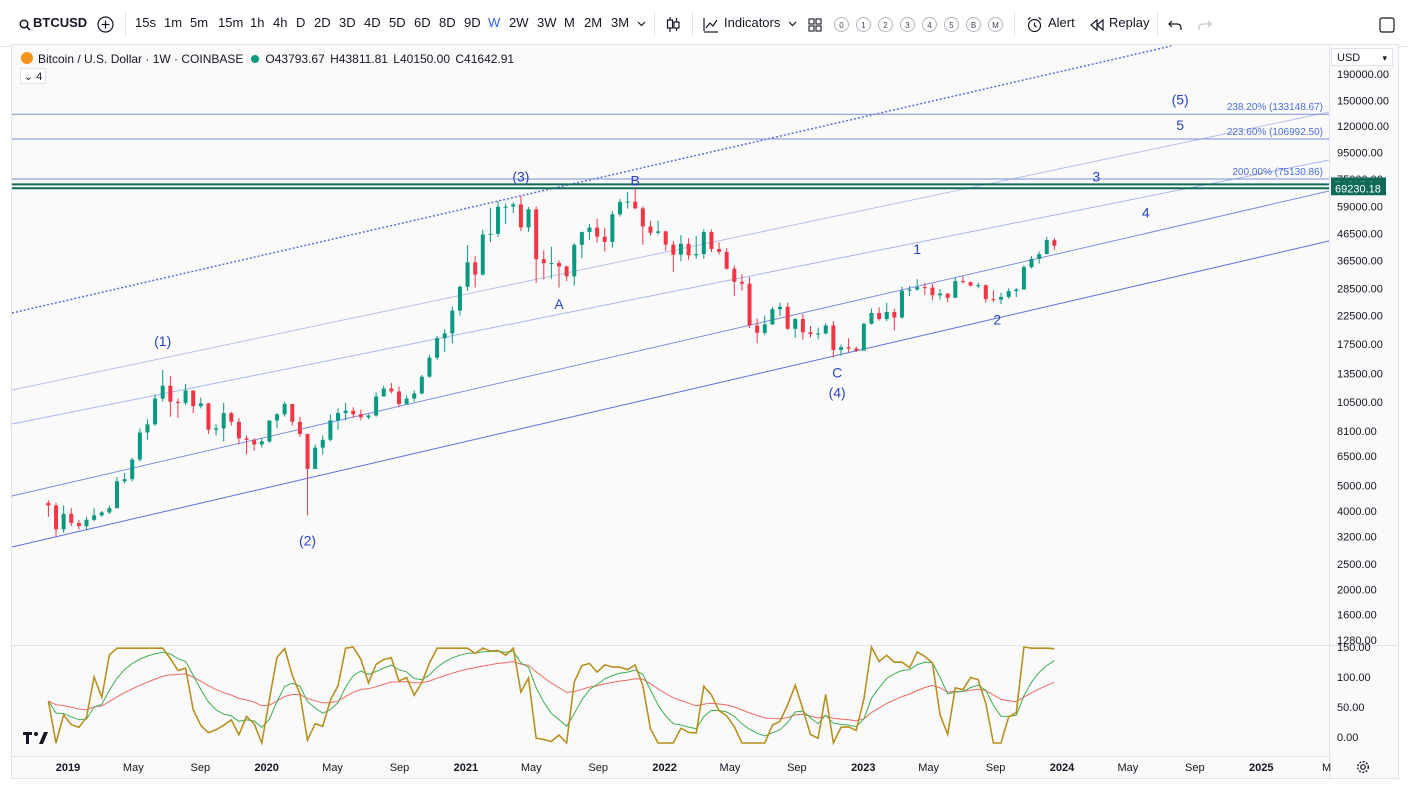  Describe the element at coordinates (257, 22) in the screenshot. I see `interval-1h: 1h` at that location.